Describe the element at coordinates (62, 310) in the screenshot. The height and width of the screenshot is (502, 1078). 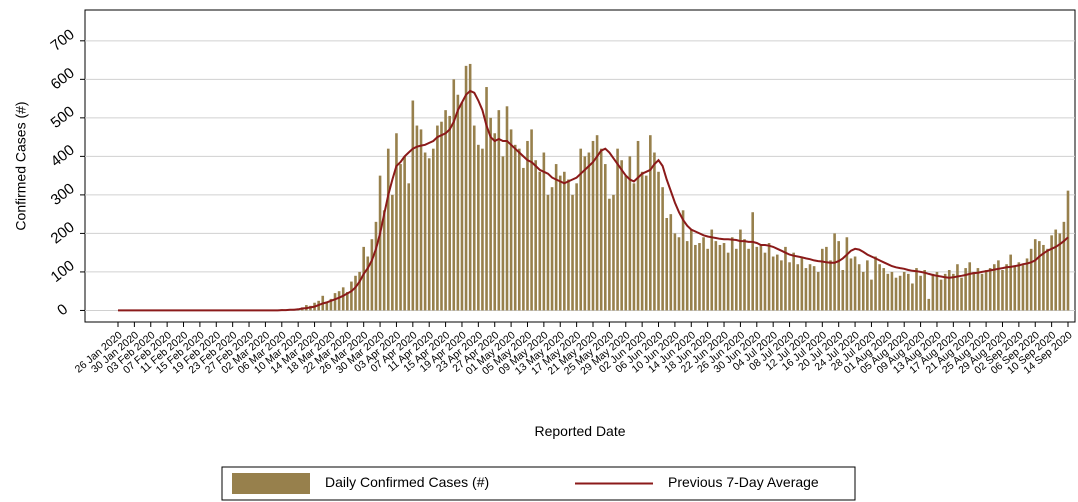
I see `y-tick-label: 0` at that location.